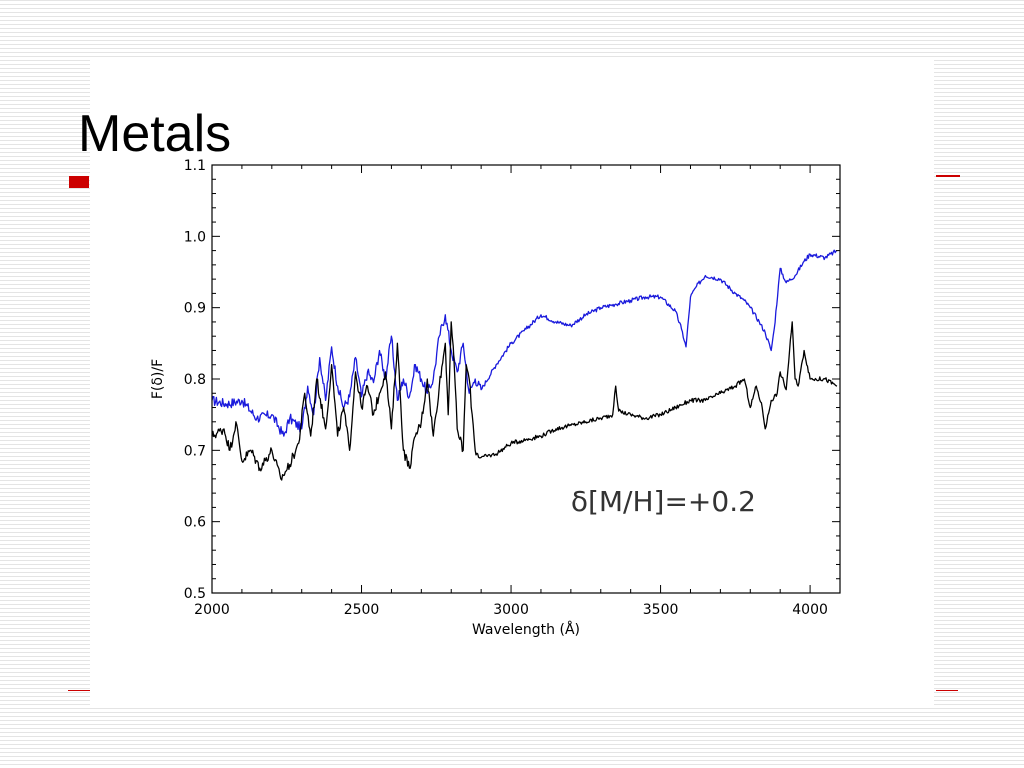  What do you see at coordinates (195, 523) in the screenshot?
I see `y-tick-label: 0.6` at bounding box center [195, 523].